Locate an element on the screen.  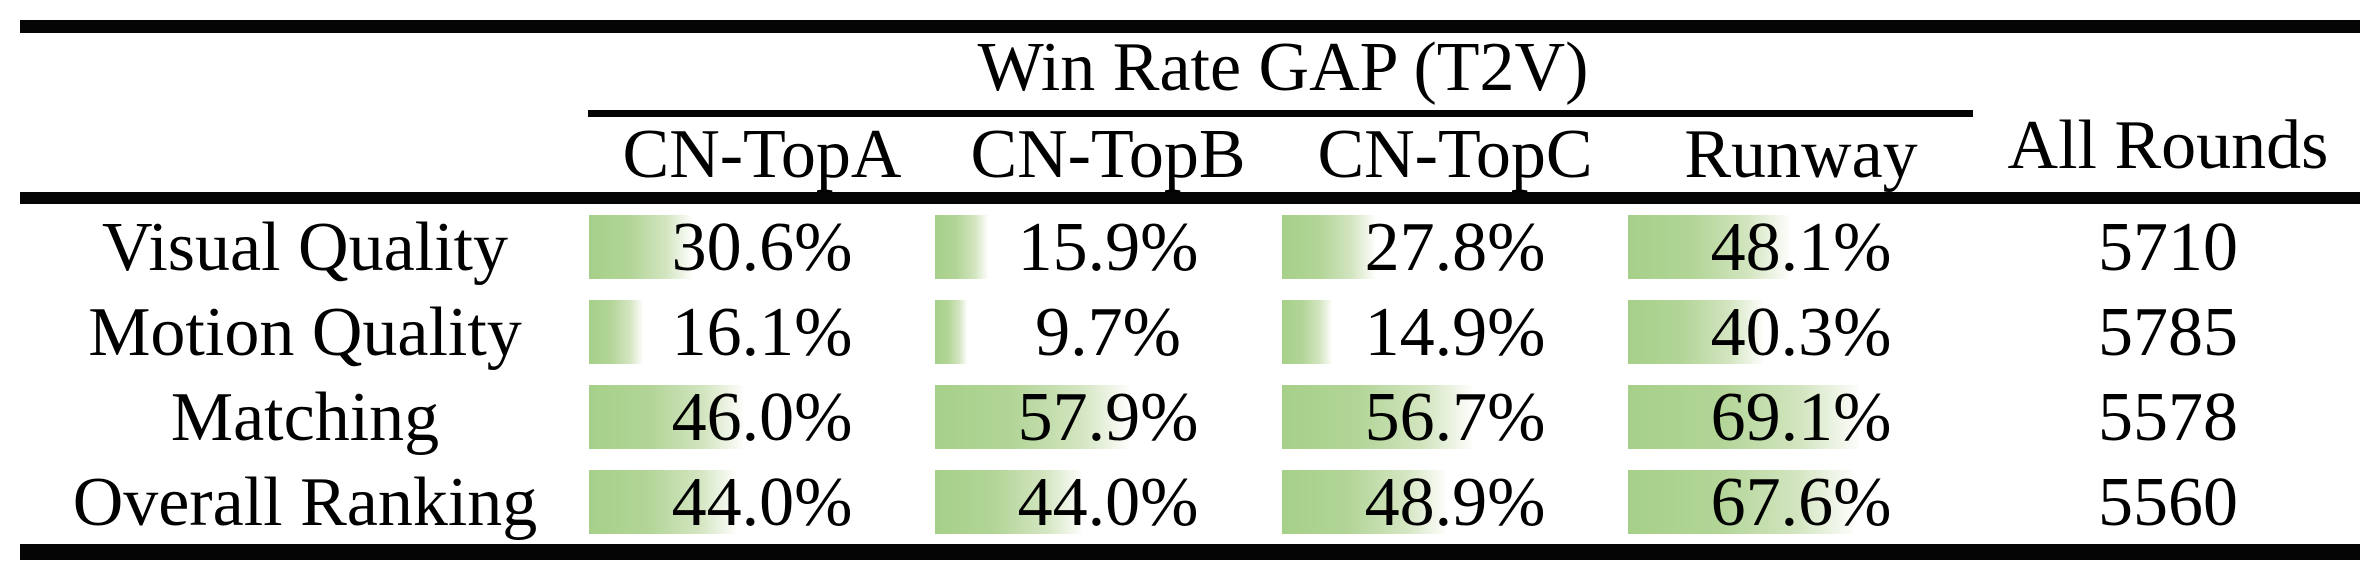
table-row: Overall Ranking 44.0% 44.0% 48.9% 67.6% 5560 is located at coordinates (1188, 502).